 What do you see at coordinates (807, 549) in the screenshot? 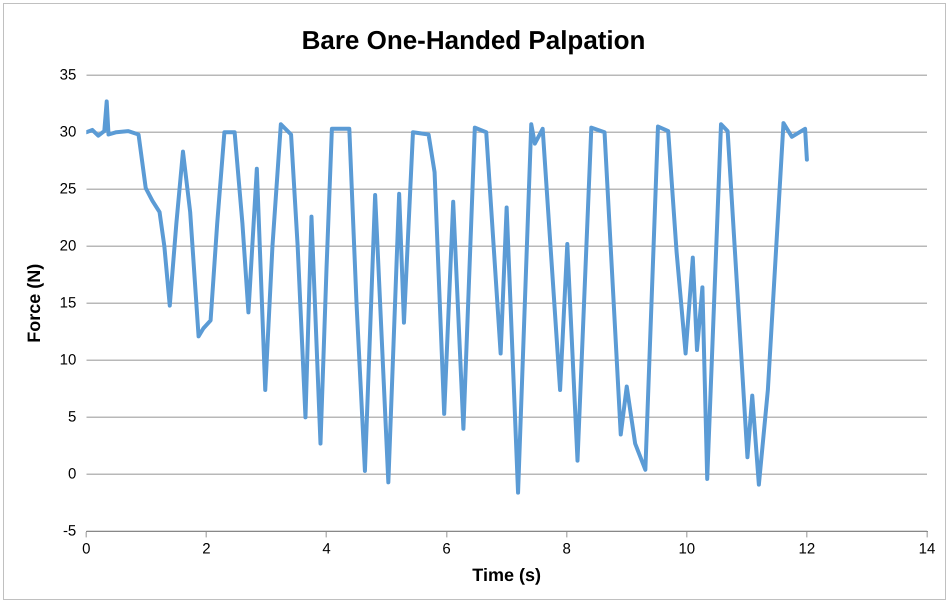
I see `x-tick-label: 12` at bounding box center [807, 549].